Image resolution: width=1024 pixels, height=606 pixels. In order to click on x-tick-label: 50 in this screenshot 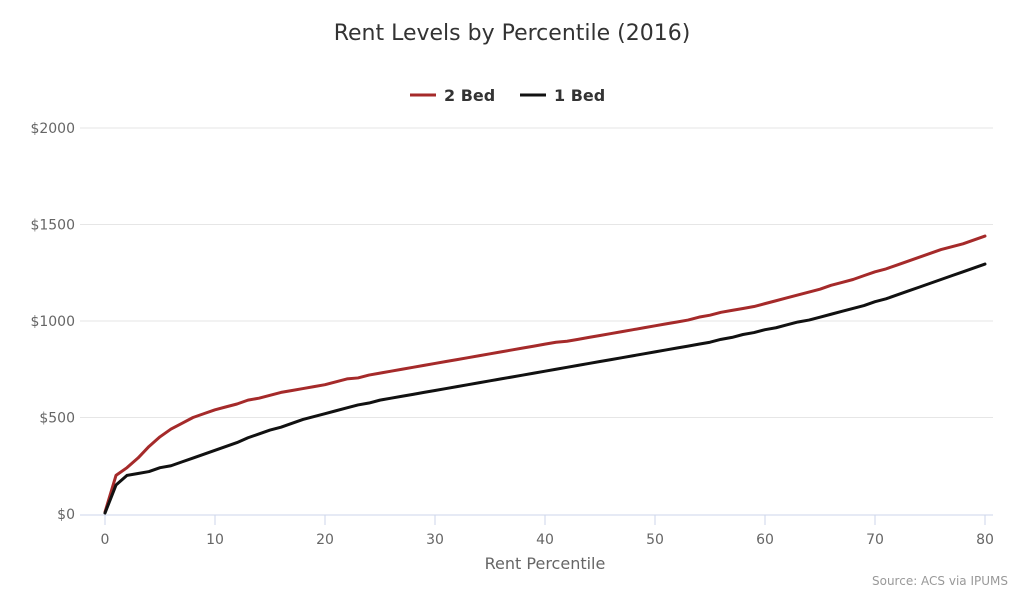, I will do `click(655, 540)`.